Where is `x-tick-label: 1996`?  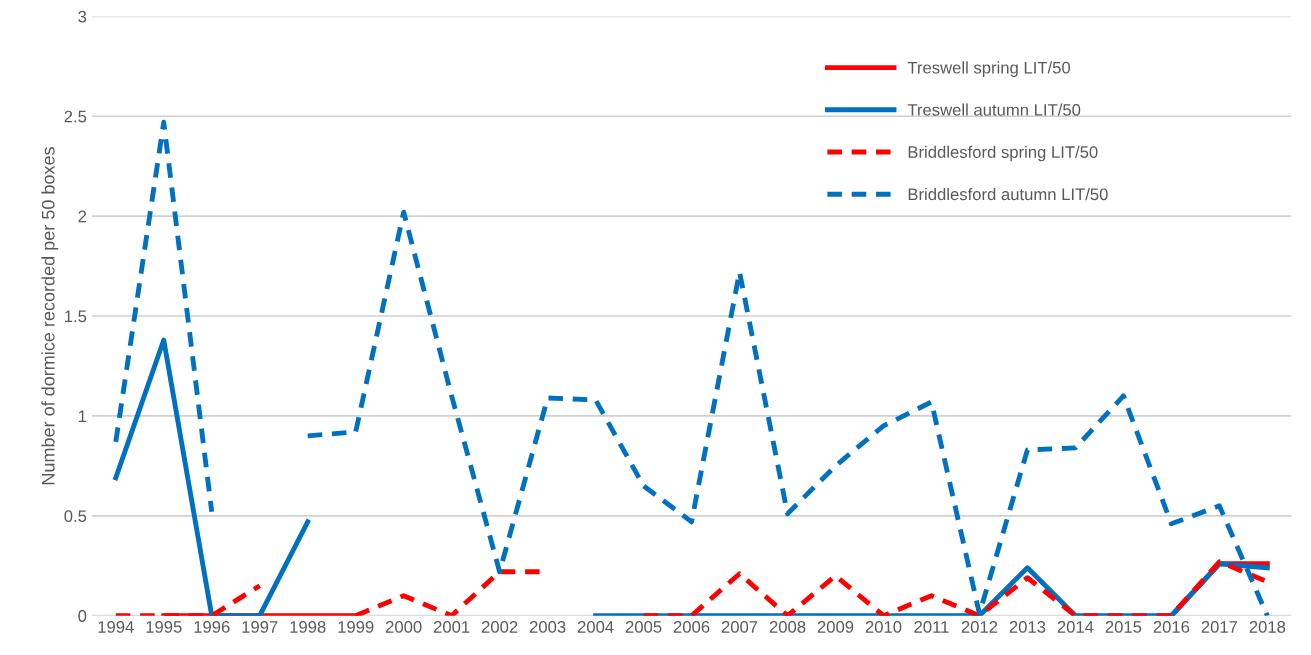 x-tick-label: 1996 is located at coordinates (212, 627).